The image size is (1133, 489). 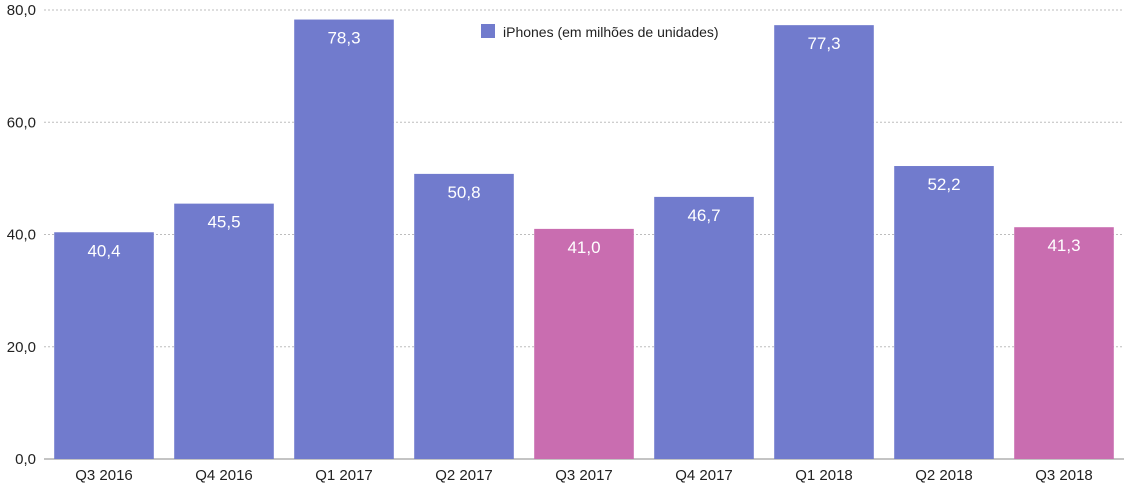 What do you see at coordinates (703, 215) in the screenshot?
I see `data-label: 46,7` at bounding box center [703, 215].